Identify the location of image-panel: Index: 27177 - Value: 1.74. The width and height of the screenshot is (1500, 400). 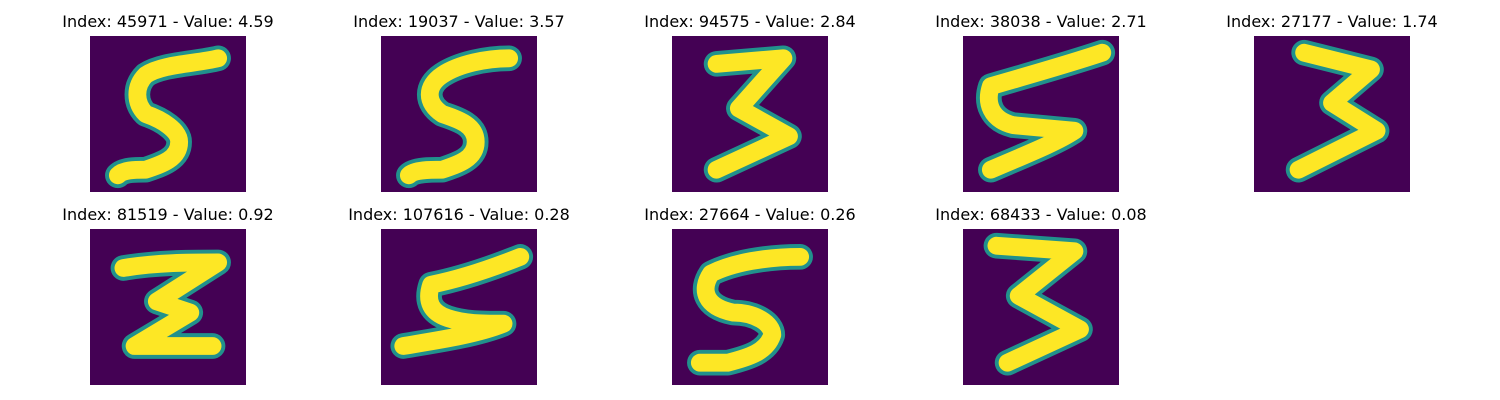
(1332, 102).